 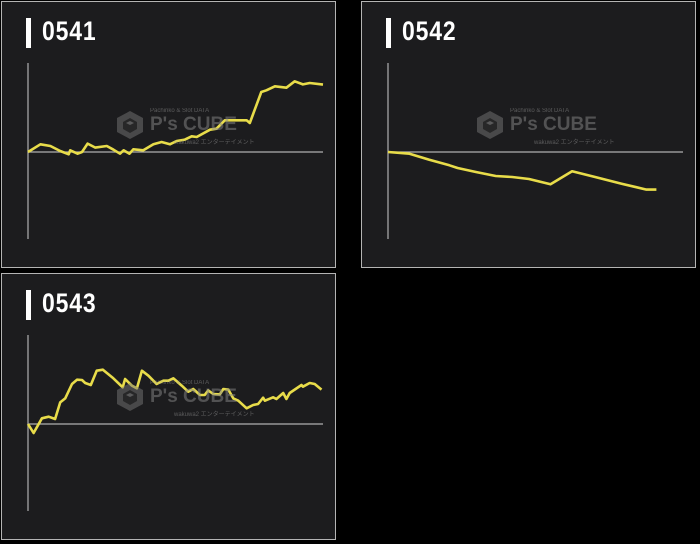 I want to click on chart-title: 0541, so click(x=69, y=31).